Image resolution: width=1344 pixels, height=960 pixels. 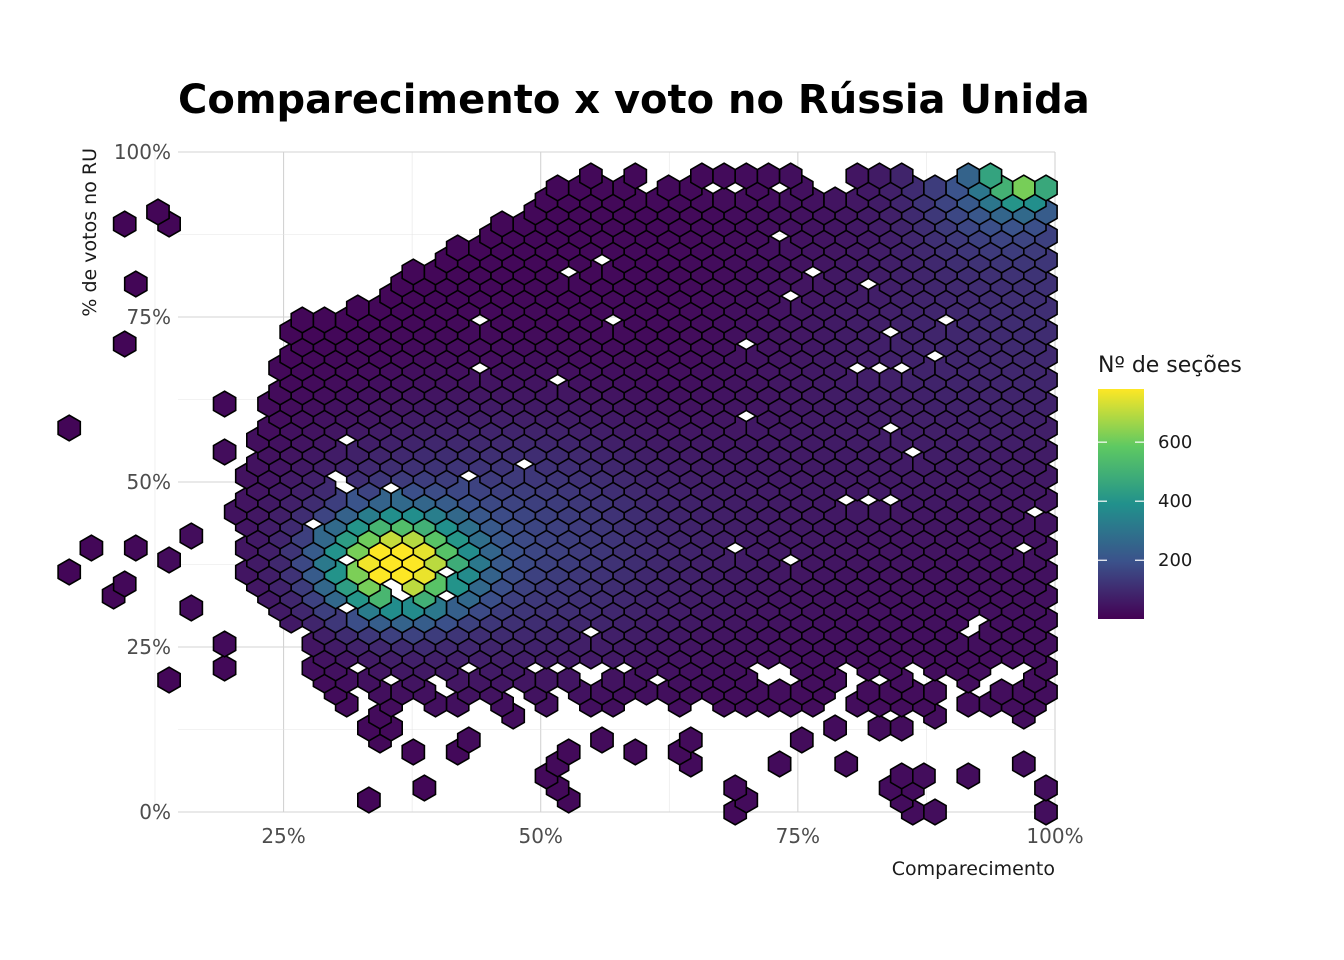 I want to click on x-tick-label-2: 75%, so click(x=798, y=836).